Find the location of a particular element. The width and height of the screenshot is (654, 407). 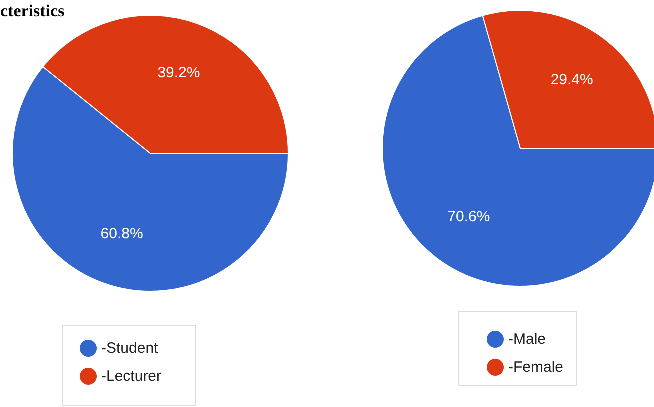

data-label: 70.6% is located at coordinates (469, 217).